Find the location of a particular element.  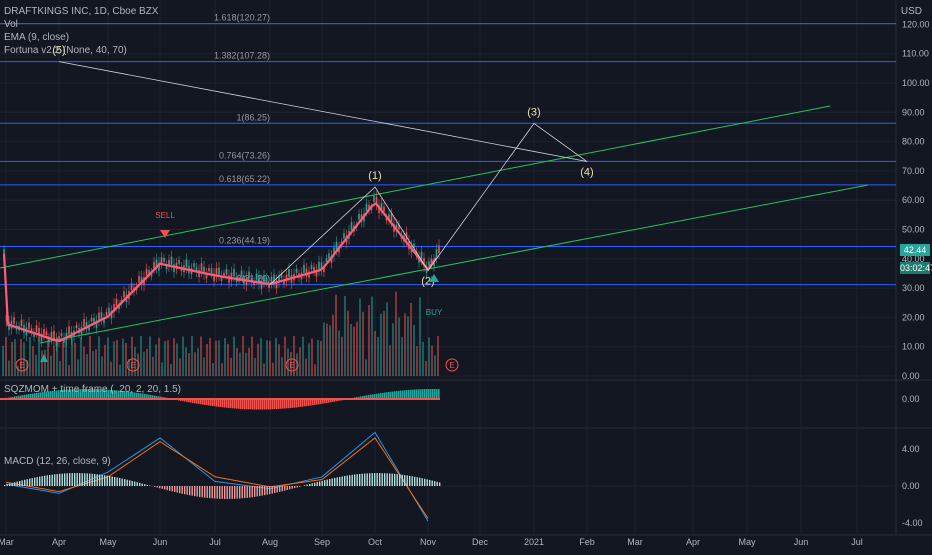

x-tick-label: Jun is located at coordinates (160, 542).